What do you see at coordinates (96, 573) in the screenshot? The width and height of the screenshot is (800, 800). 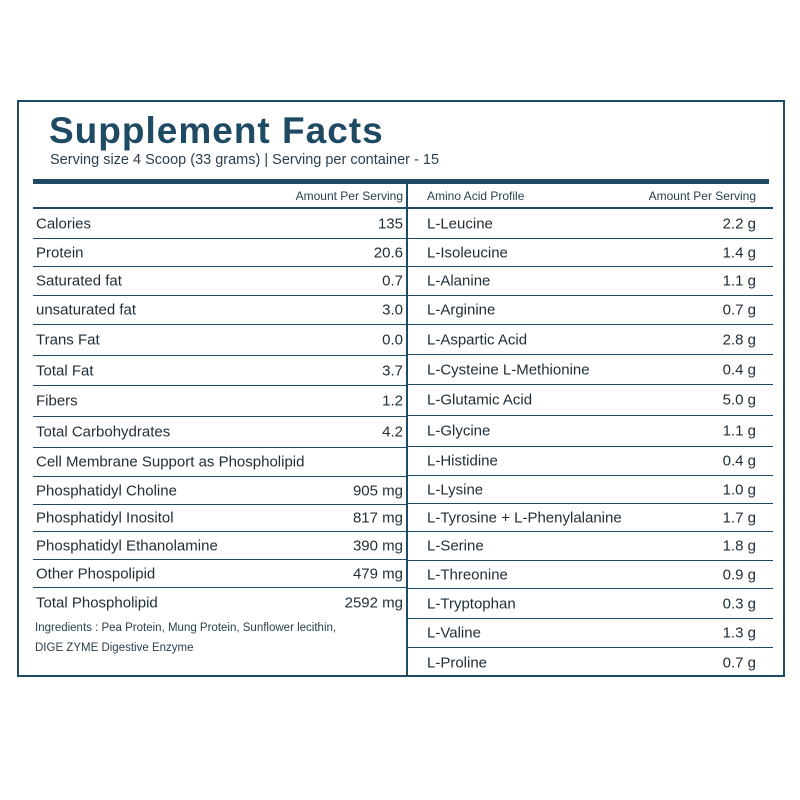 I see `row-label: Other Phospolipid` at bounding box center [96, 573].